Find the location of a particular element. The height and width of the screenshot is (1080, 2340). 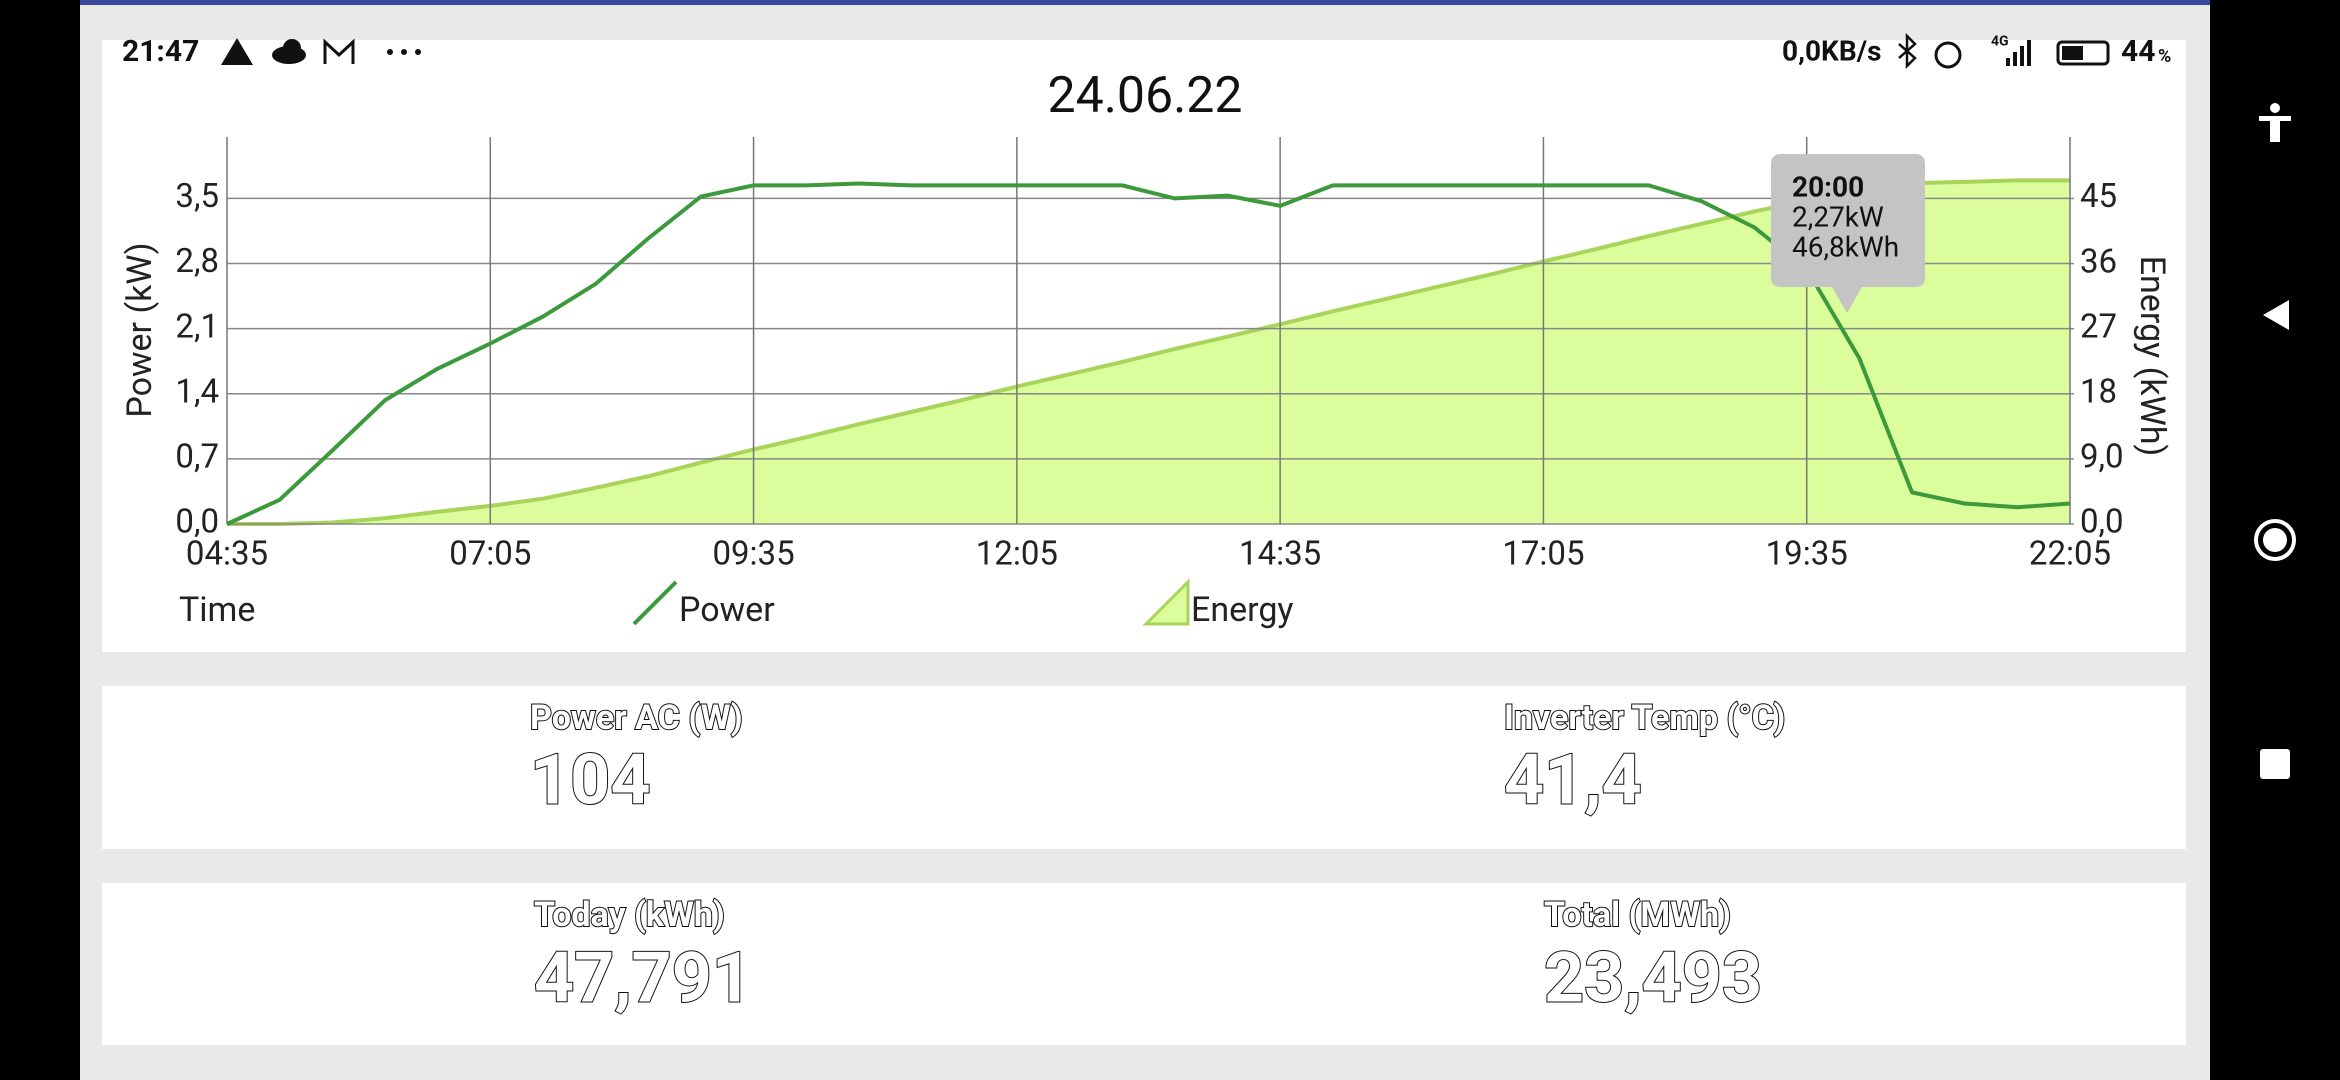

home-button-dot is located at coordinates (2275, 540).